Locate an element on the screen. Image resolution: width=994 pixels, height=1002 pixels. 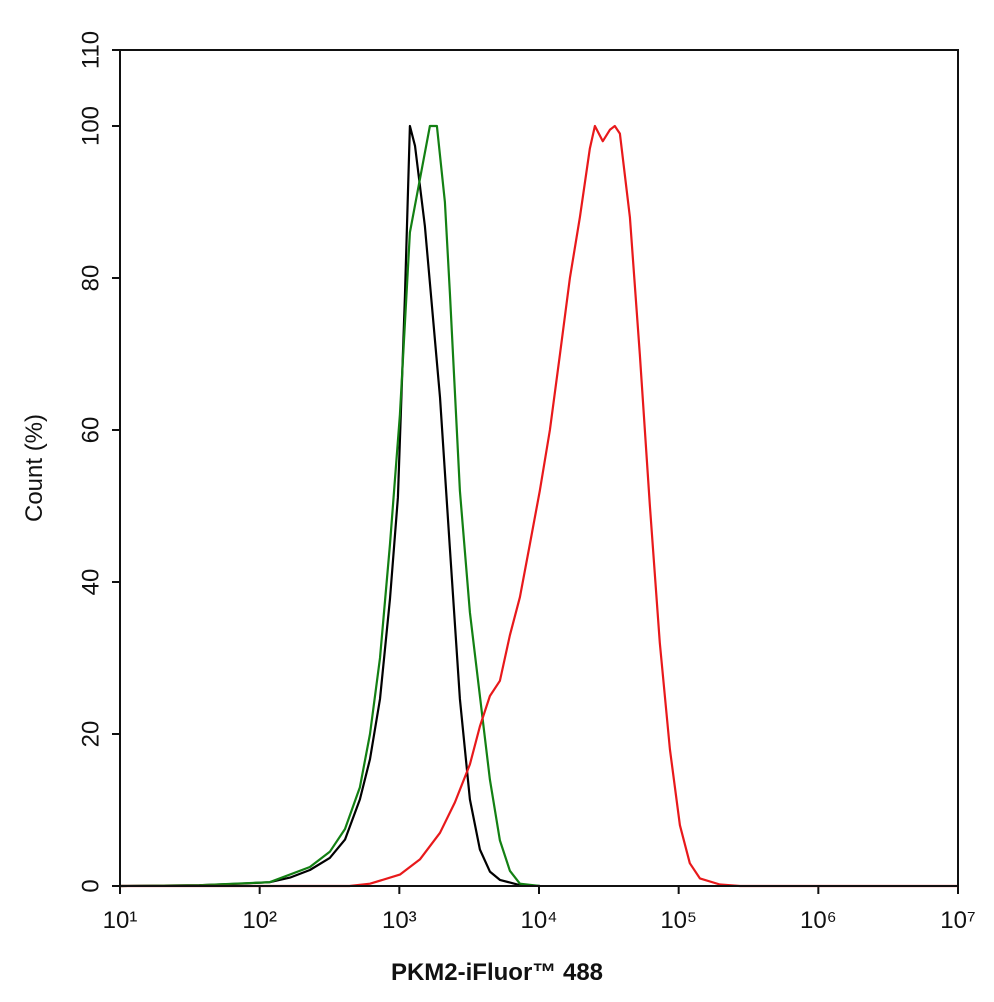
x-tick-label: 10⁵ is located at coordinates (678, 920).